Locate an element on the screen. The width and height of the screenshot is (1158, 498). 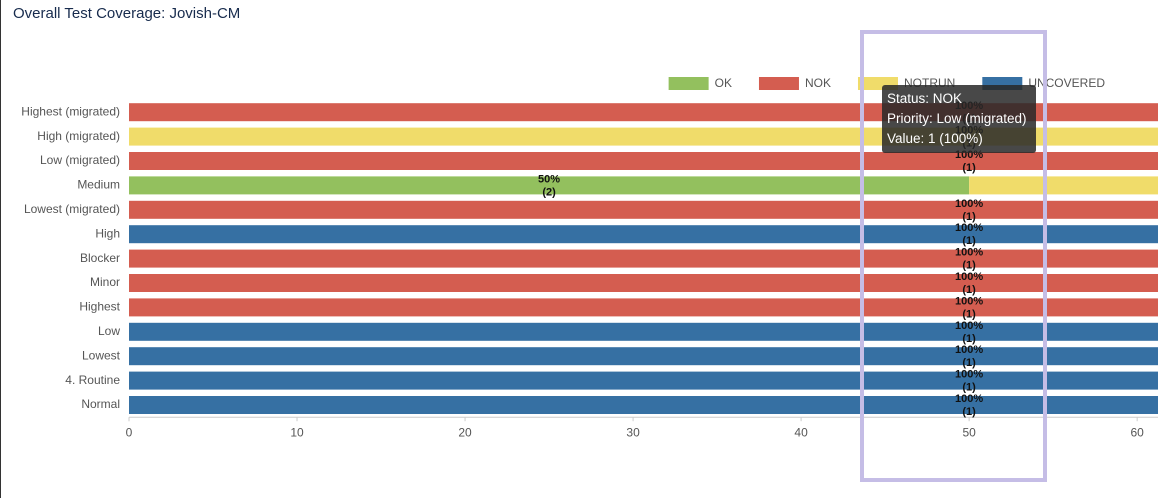
y-tick-label: Normal is located at coordinates (100, 404).